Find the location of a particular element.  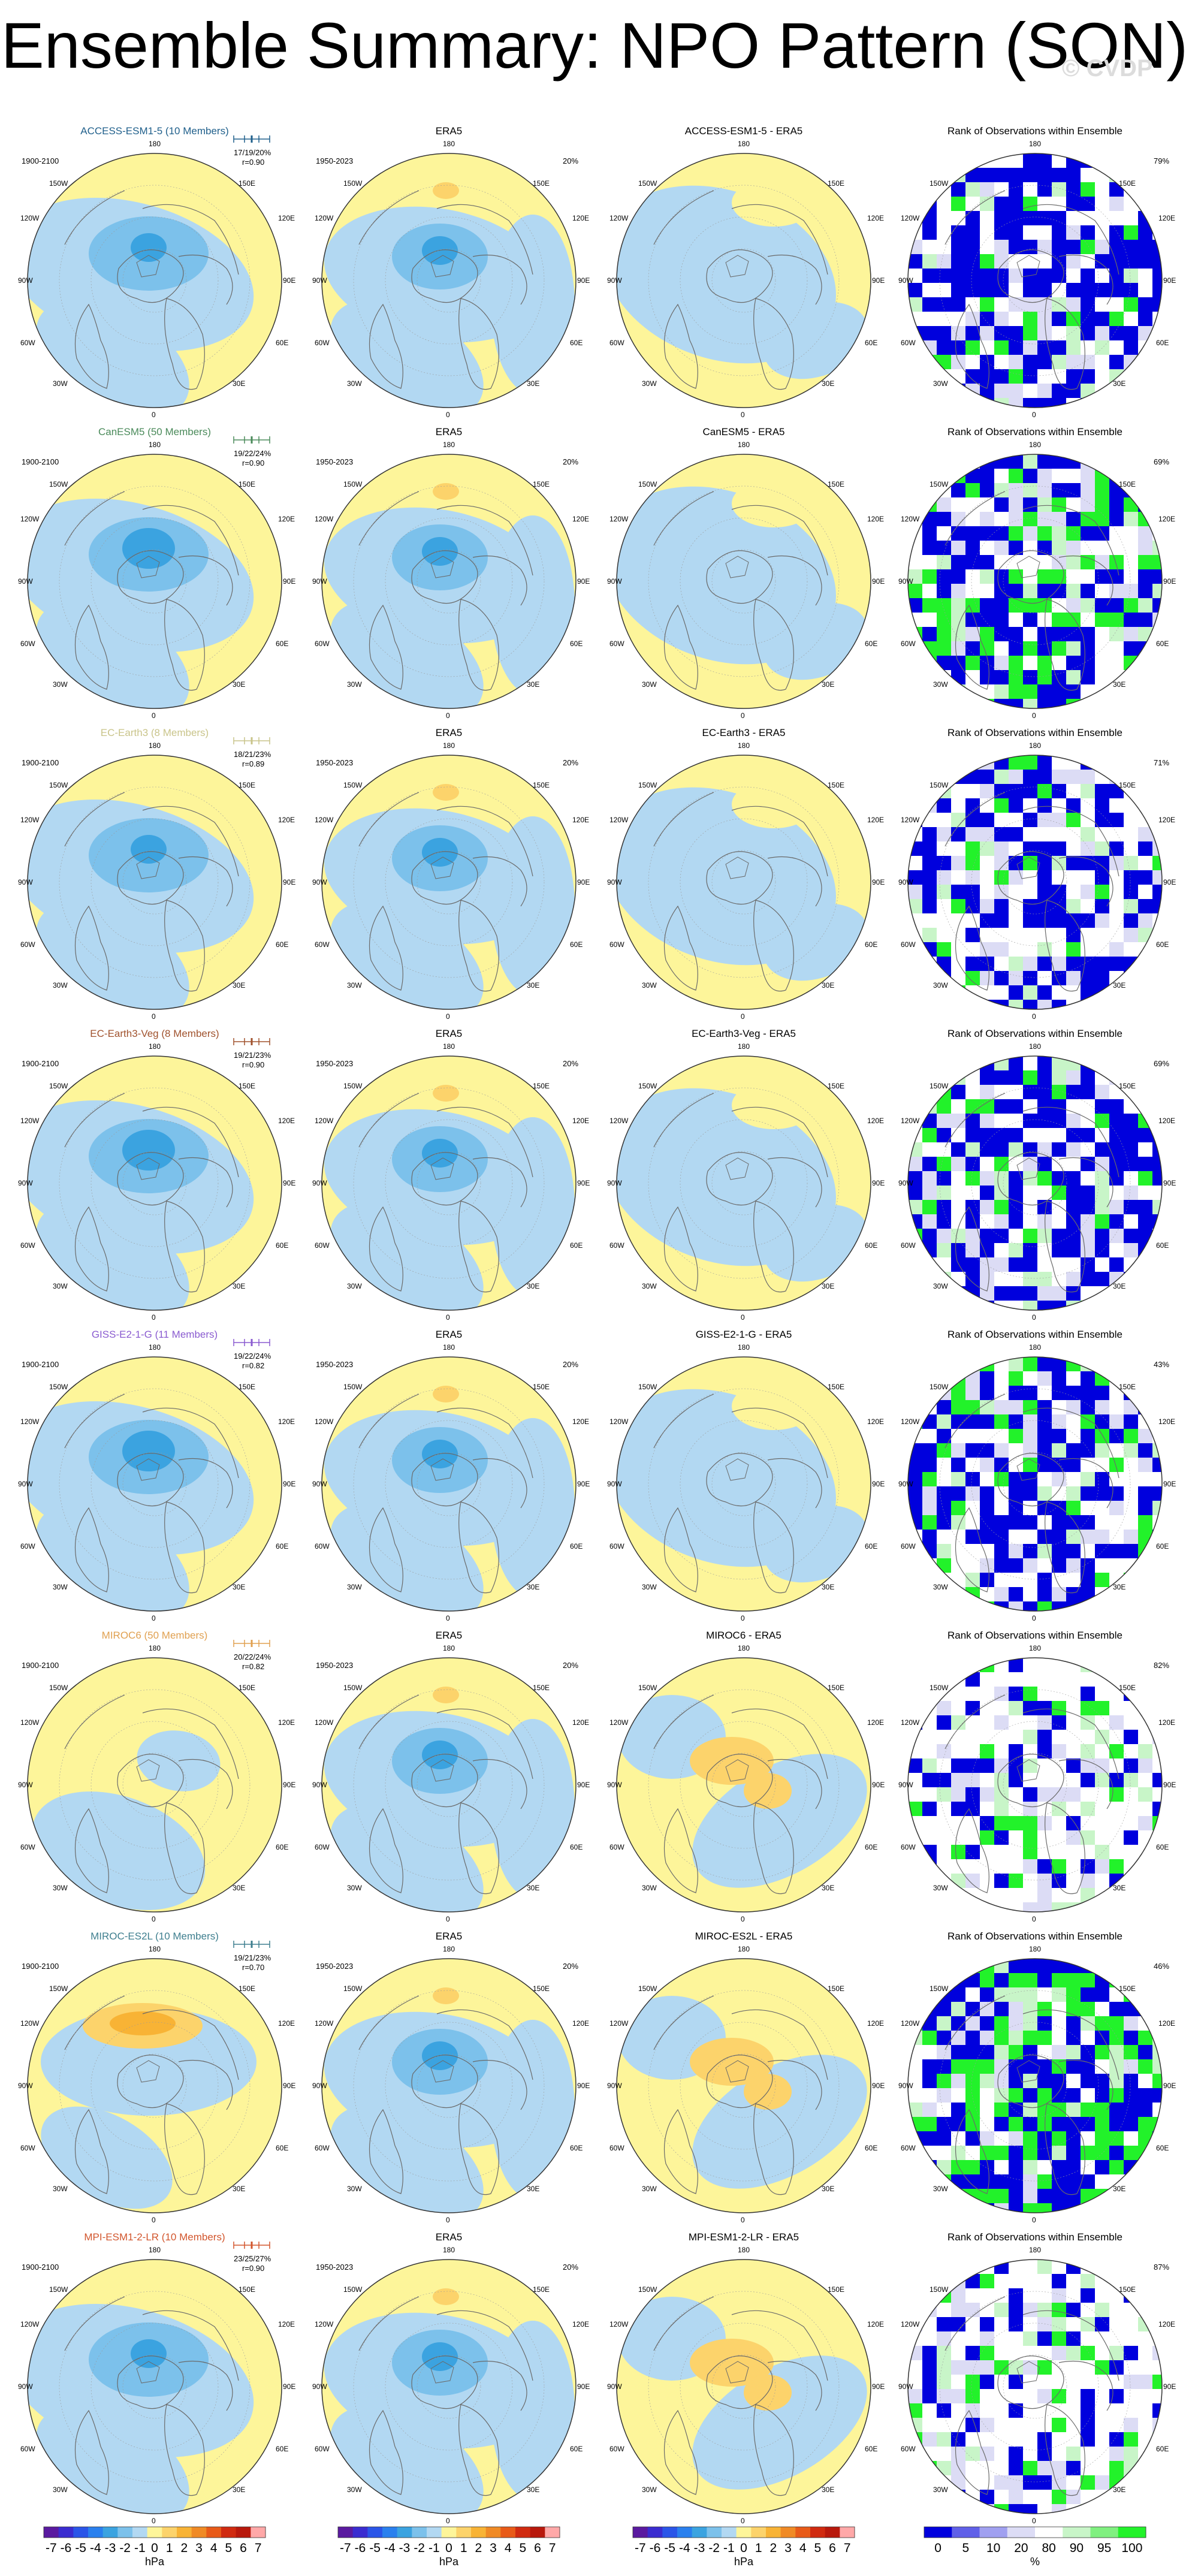

rank-title-5: Rank of Observations within Ensemble is located at coordinates (1034, 1636).